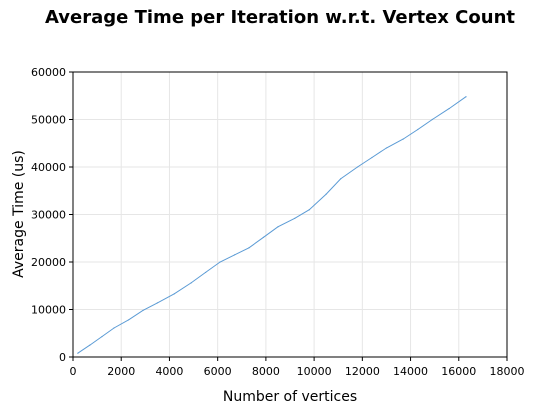 The image size is (560, 420). What do you see at coordinates (218, 371) in the screenshot?
I see `x-tick-label: 6000` at bounding box center [218, 371].